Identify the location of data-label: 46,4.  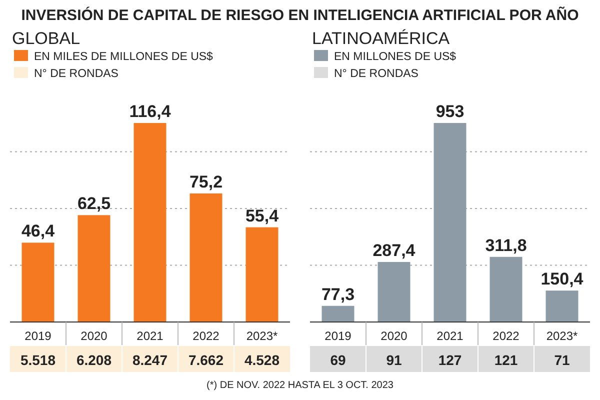
(38, 231).